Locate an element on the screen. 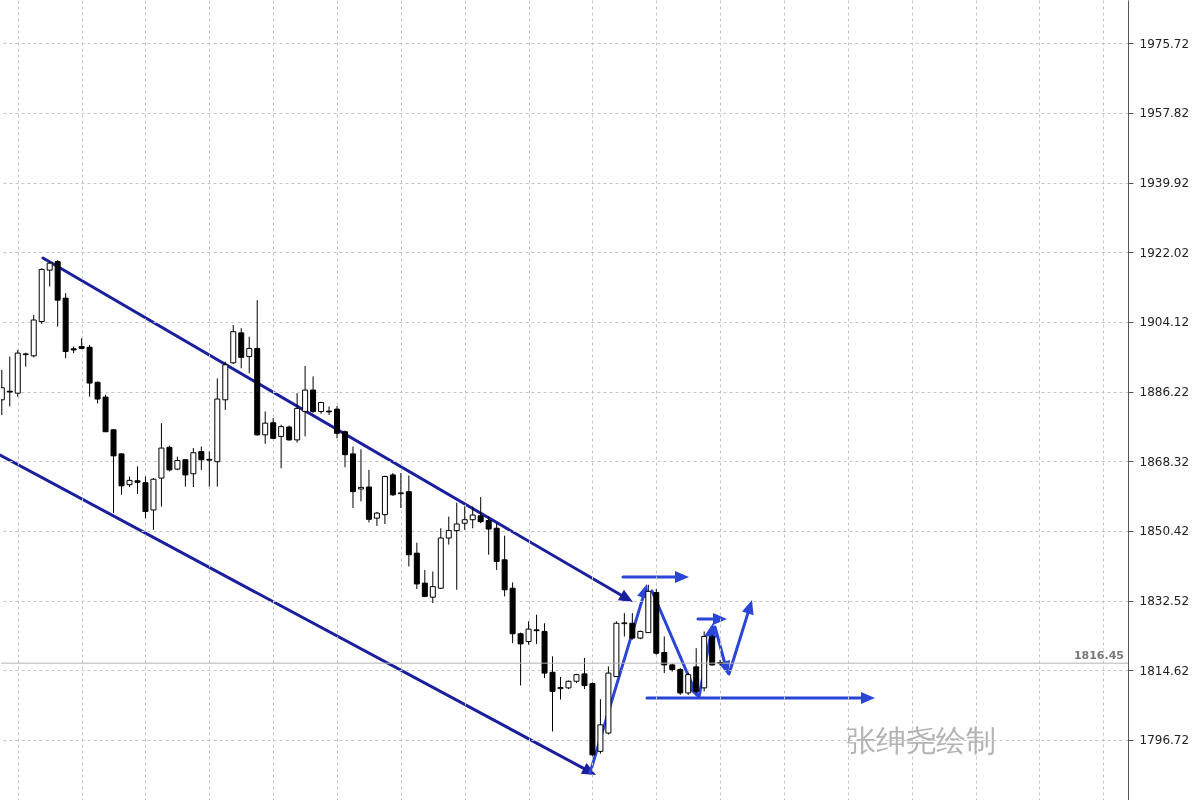  y-tick-label: 1904.12 is located at coordinates (1164, 322).